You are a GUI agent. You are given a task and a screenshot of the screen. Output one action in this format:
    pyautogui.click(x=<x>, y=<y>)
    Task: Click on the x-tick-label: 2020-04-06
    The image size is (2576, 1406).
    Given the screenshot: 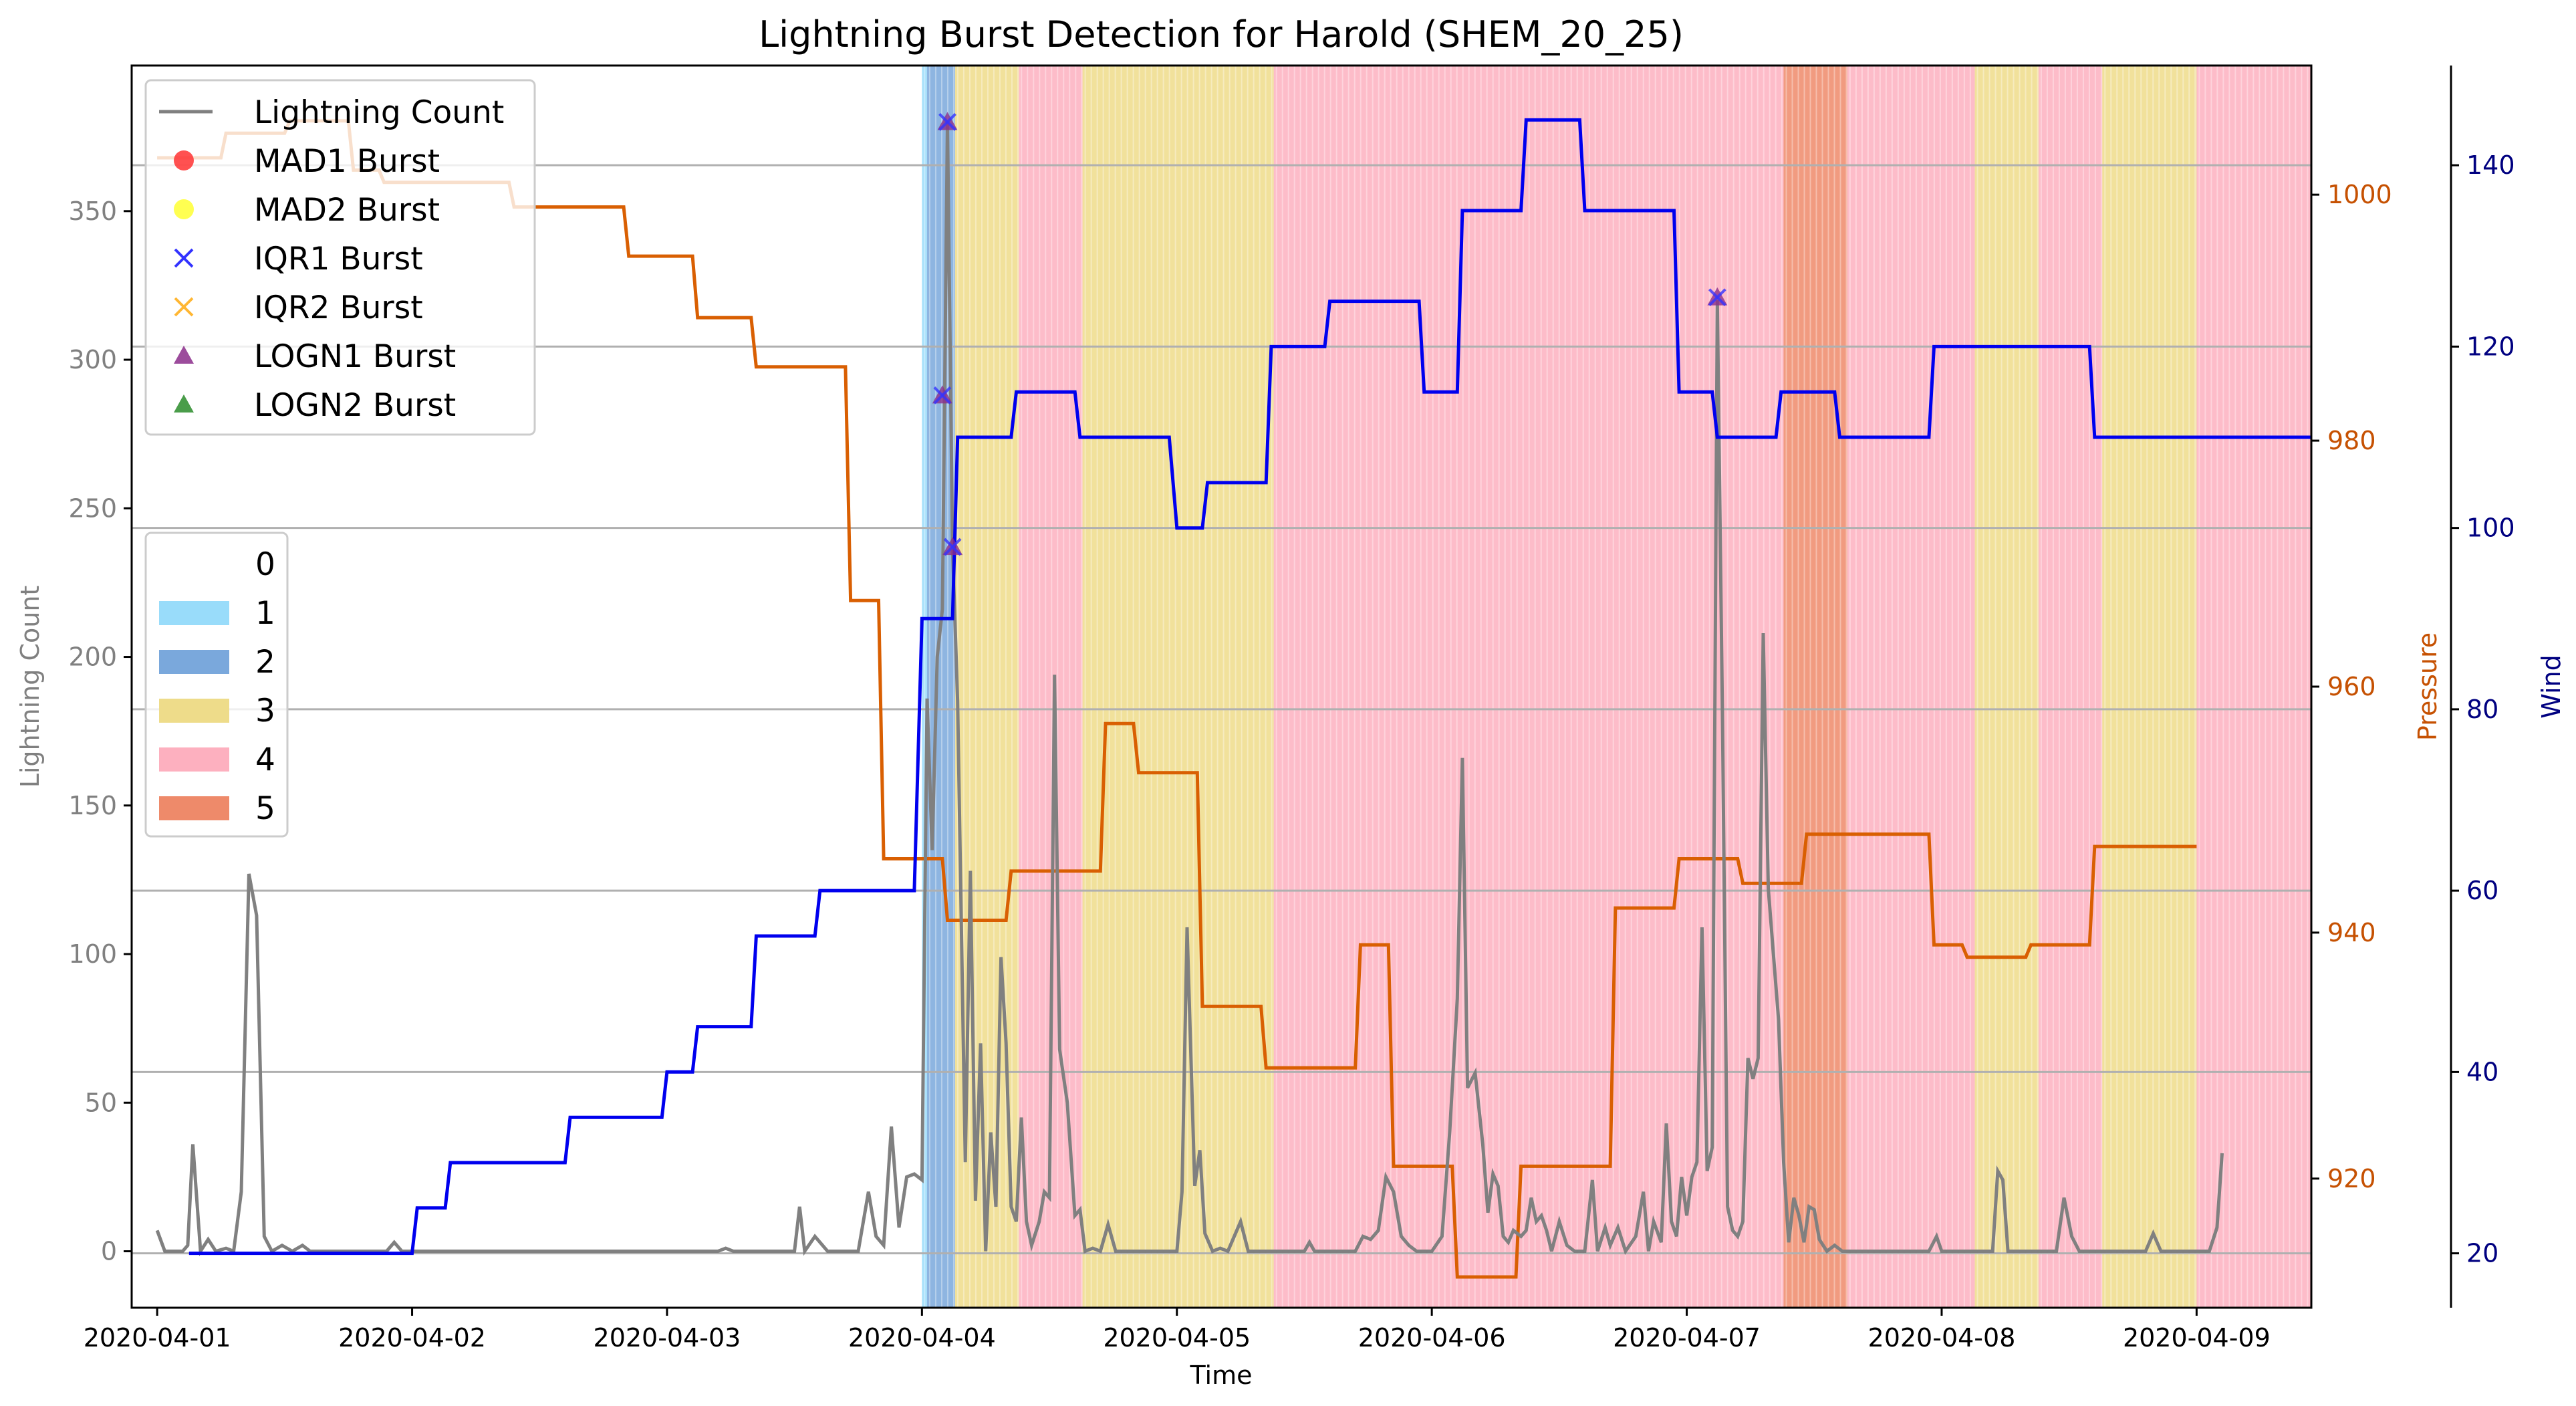 What is the action you would take?
    pyautogui.click(x=1432, y=1338)
    